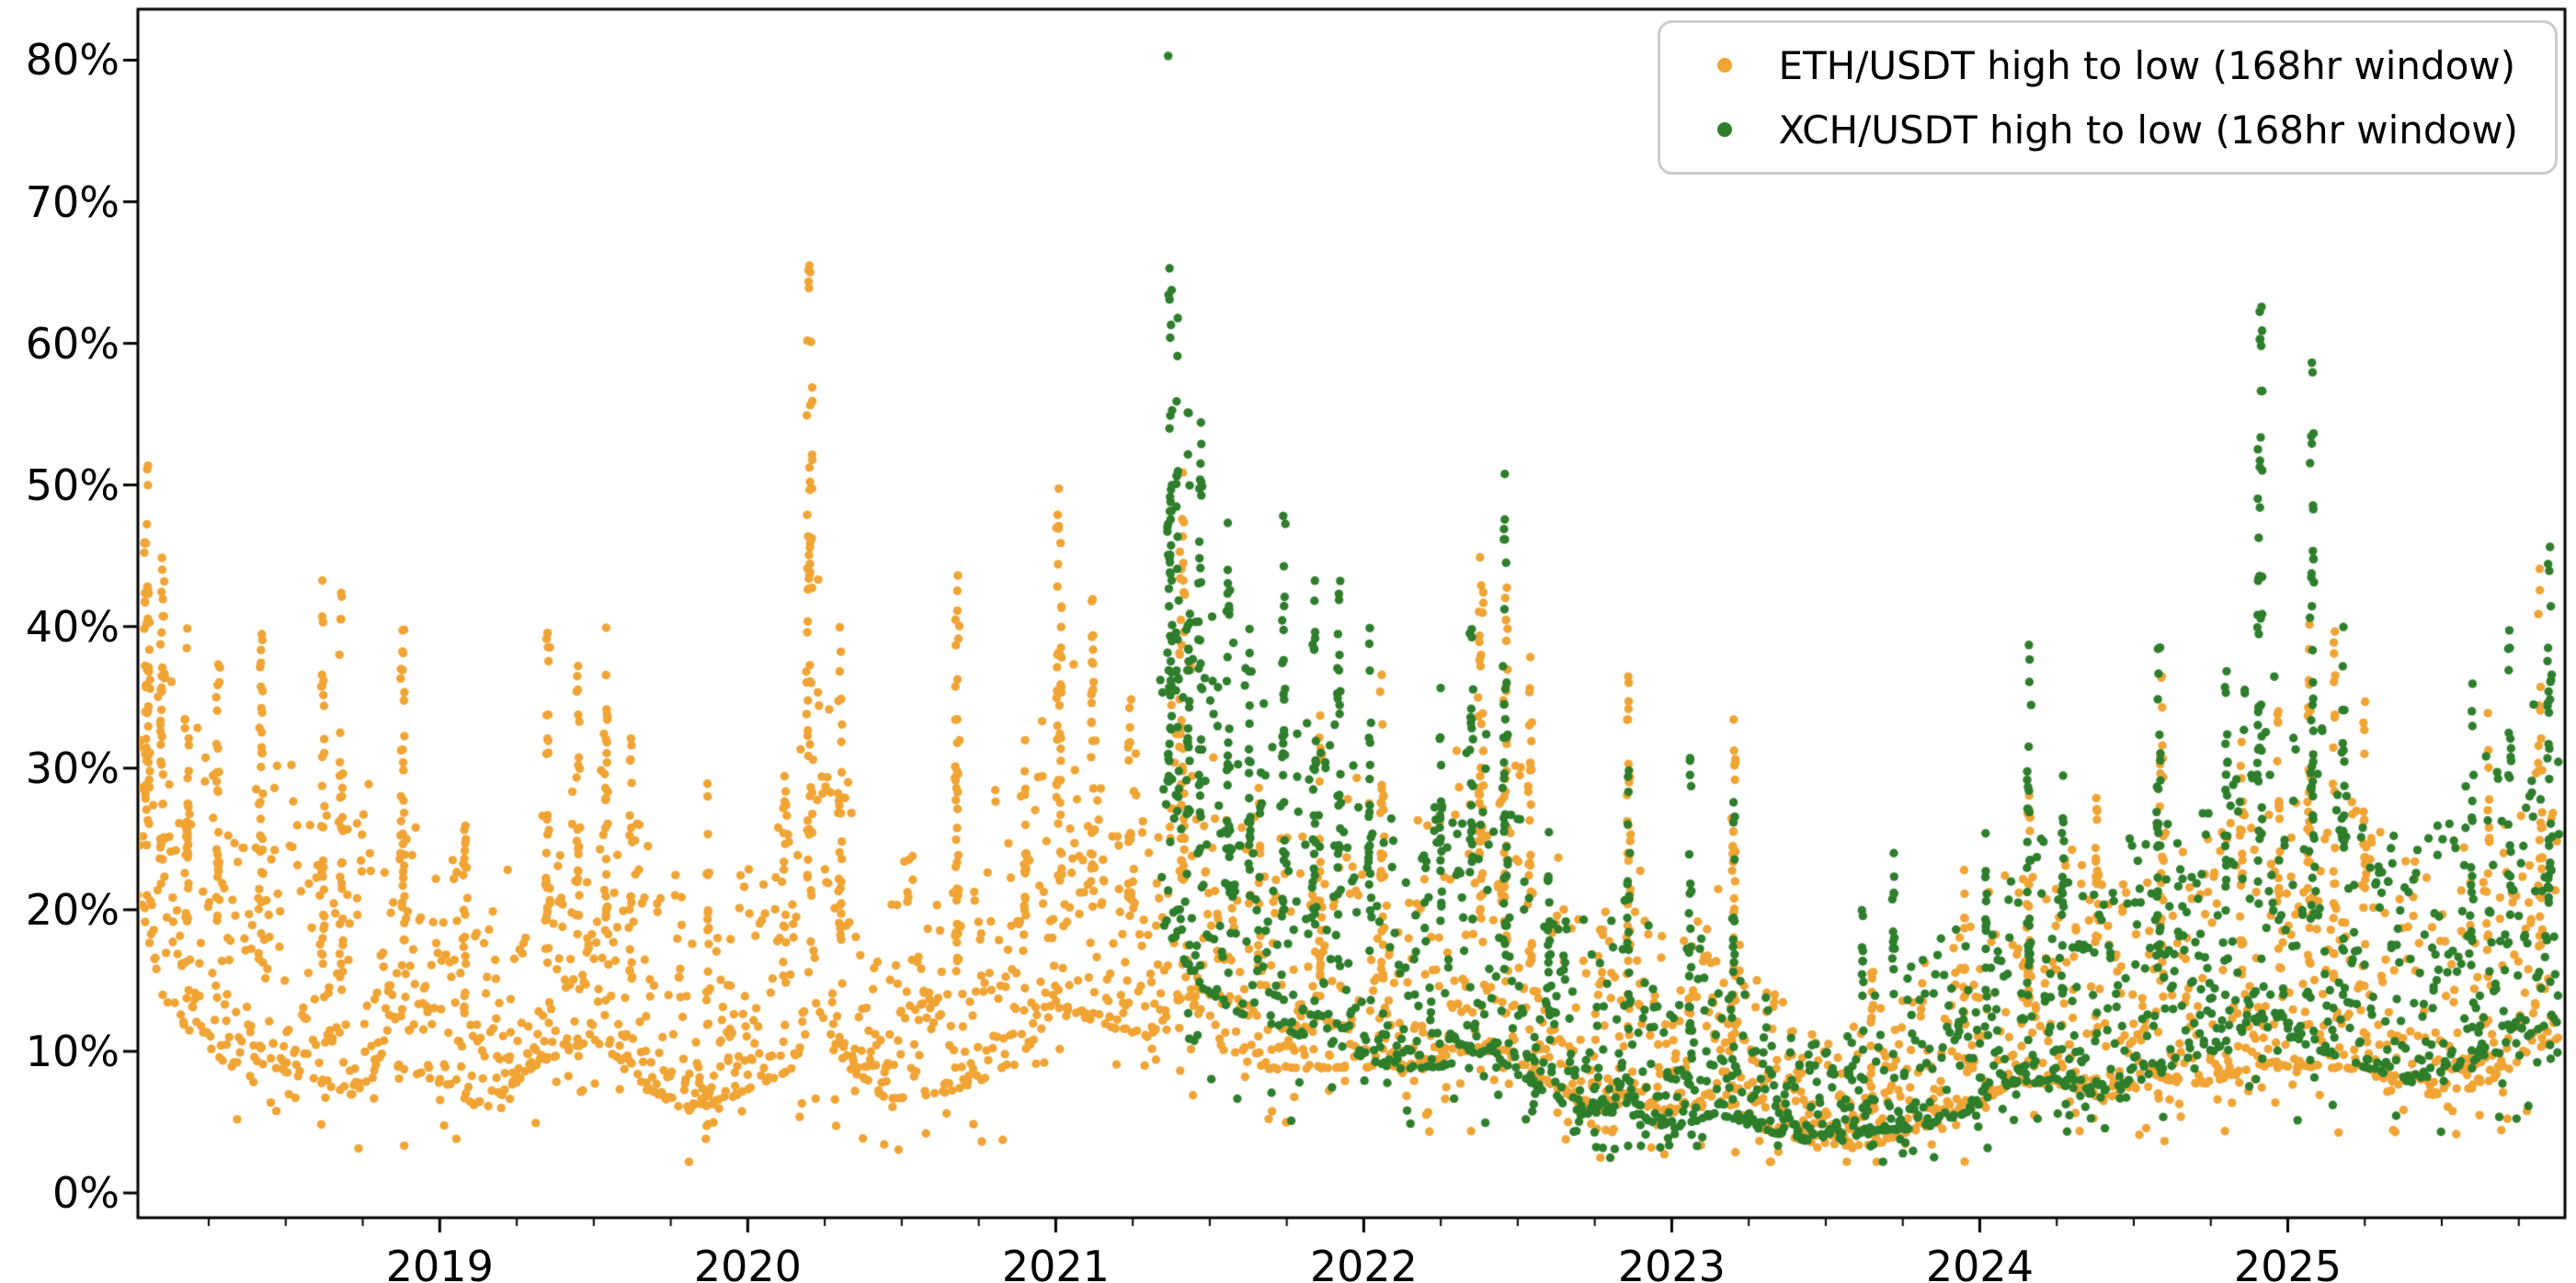  I want to click on legend-item-xch: XCH/USDT high to low (168hr window), so click(2099, 129).